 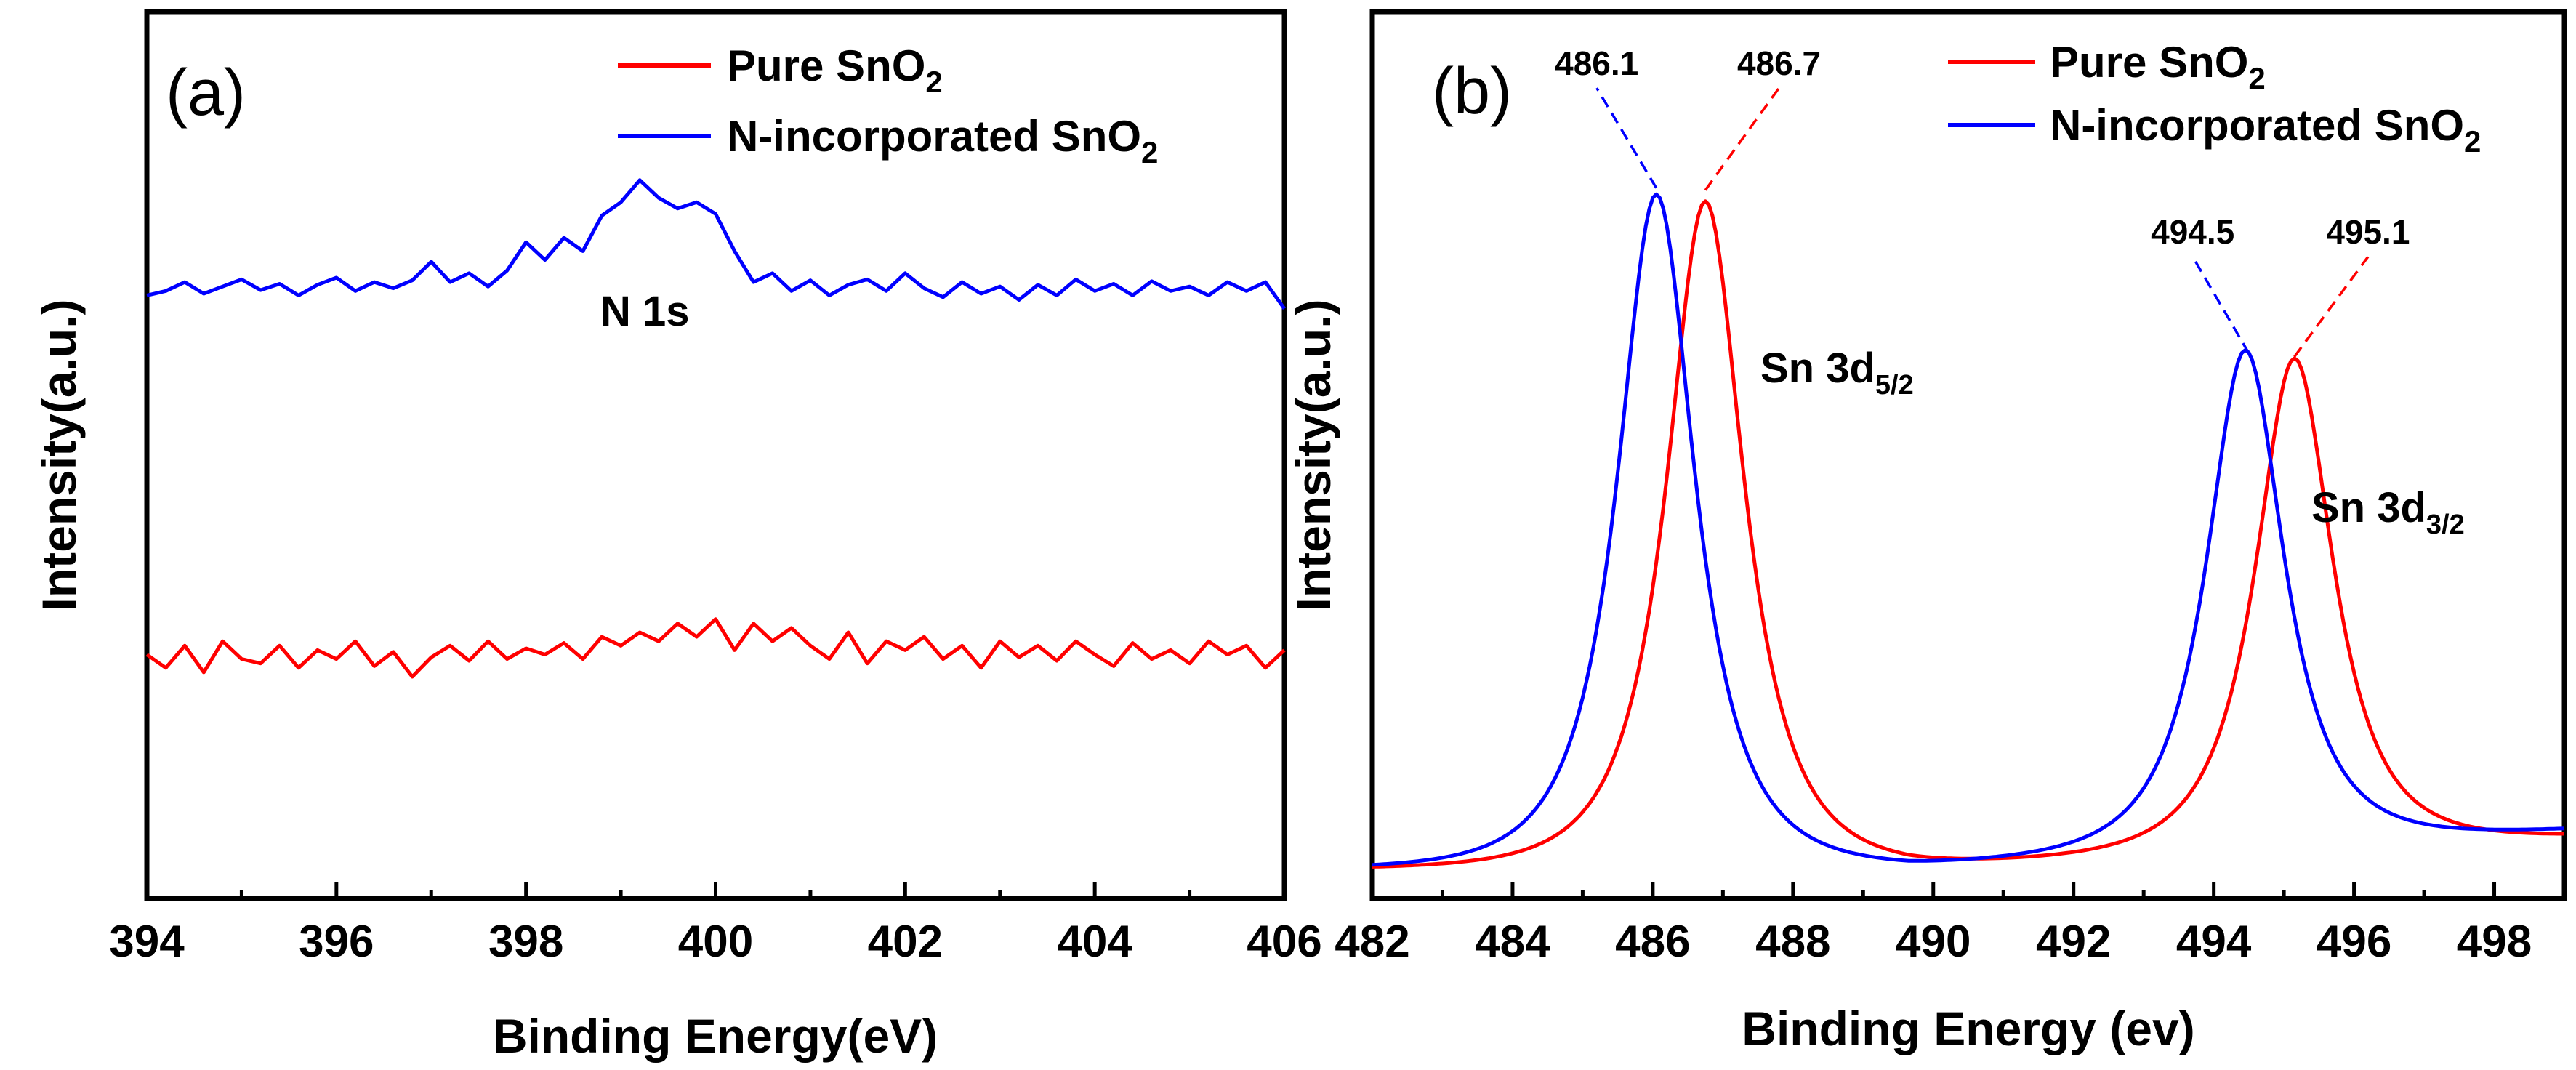 I want to click on panel-a-legend-label-n: N-incorporated SnO2, so click(x=942, y=140).